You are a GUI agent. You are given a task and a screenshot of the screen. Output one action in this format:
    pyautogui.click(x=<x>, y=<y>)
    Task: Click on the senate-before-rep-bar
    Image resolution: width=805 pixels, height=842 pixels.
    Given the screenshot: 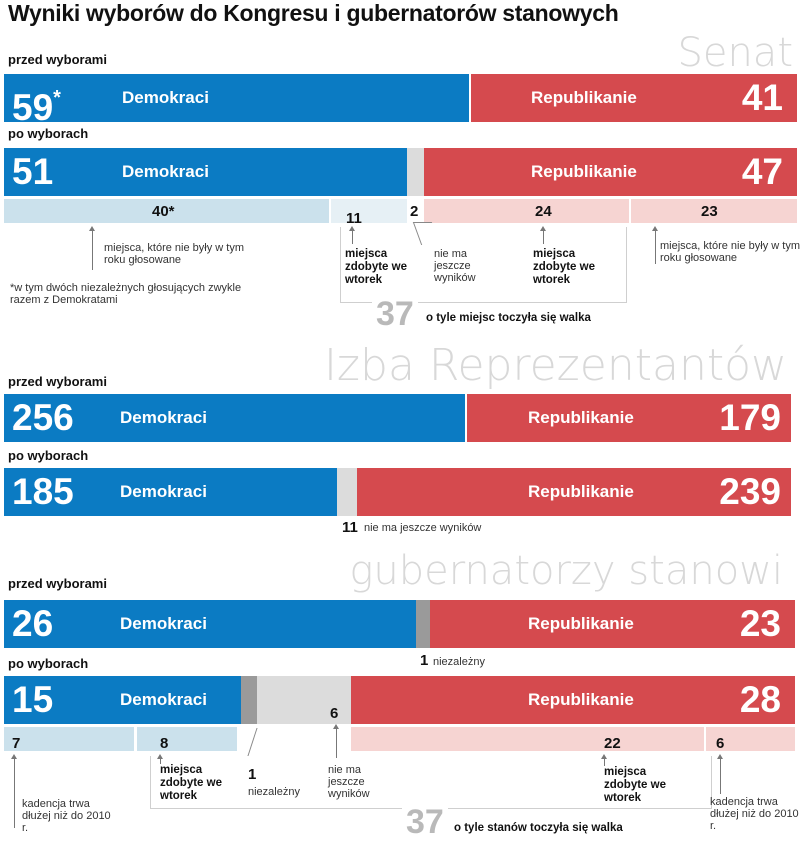 What is the action you would take?
    pyautogui.click(x=634, y=98)
    